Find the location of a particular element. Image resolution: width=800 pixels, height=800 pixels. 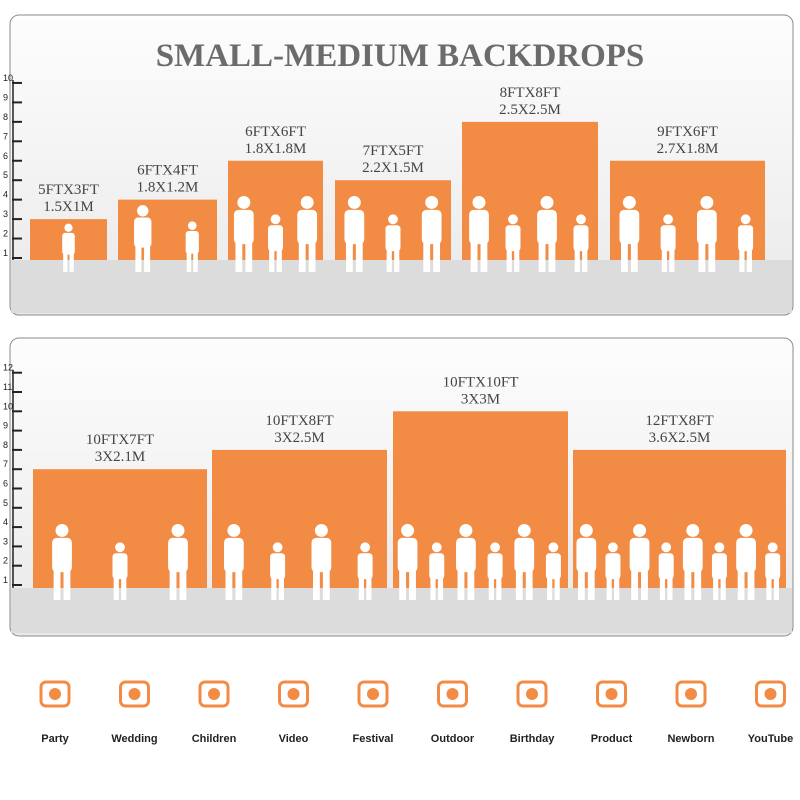

size-m: 3.6X2.5M is located at coordinates (680, 438).